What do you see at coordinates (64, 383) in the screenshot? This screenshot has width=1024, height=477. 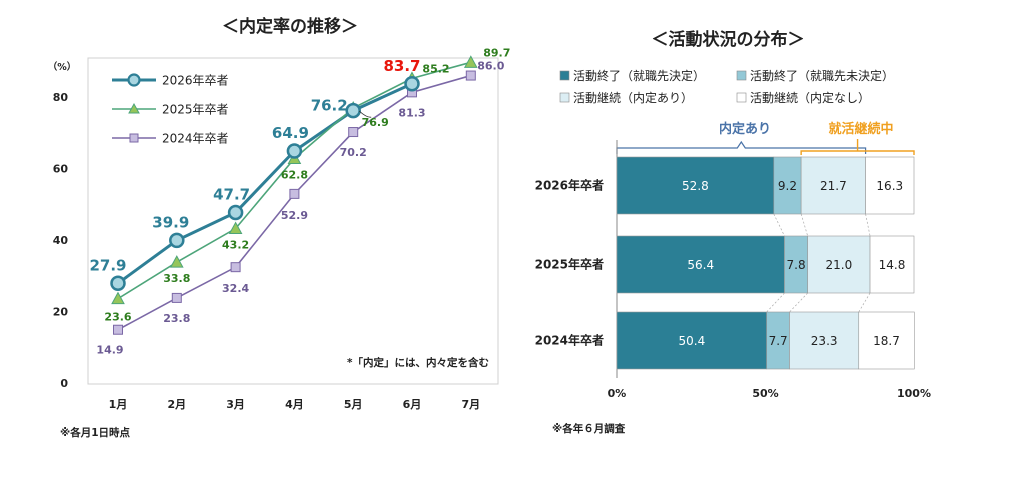 I see `y-tick-label: 0` at bounding box center [64, 383].